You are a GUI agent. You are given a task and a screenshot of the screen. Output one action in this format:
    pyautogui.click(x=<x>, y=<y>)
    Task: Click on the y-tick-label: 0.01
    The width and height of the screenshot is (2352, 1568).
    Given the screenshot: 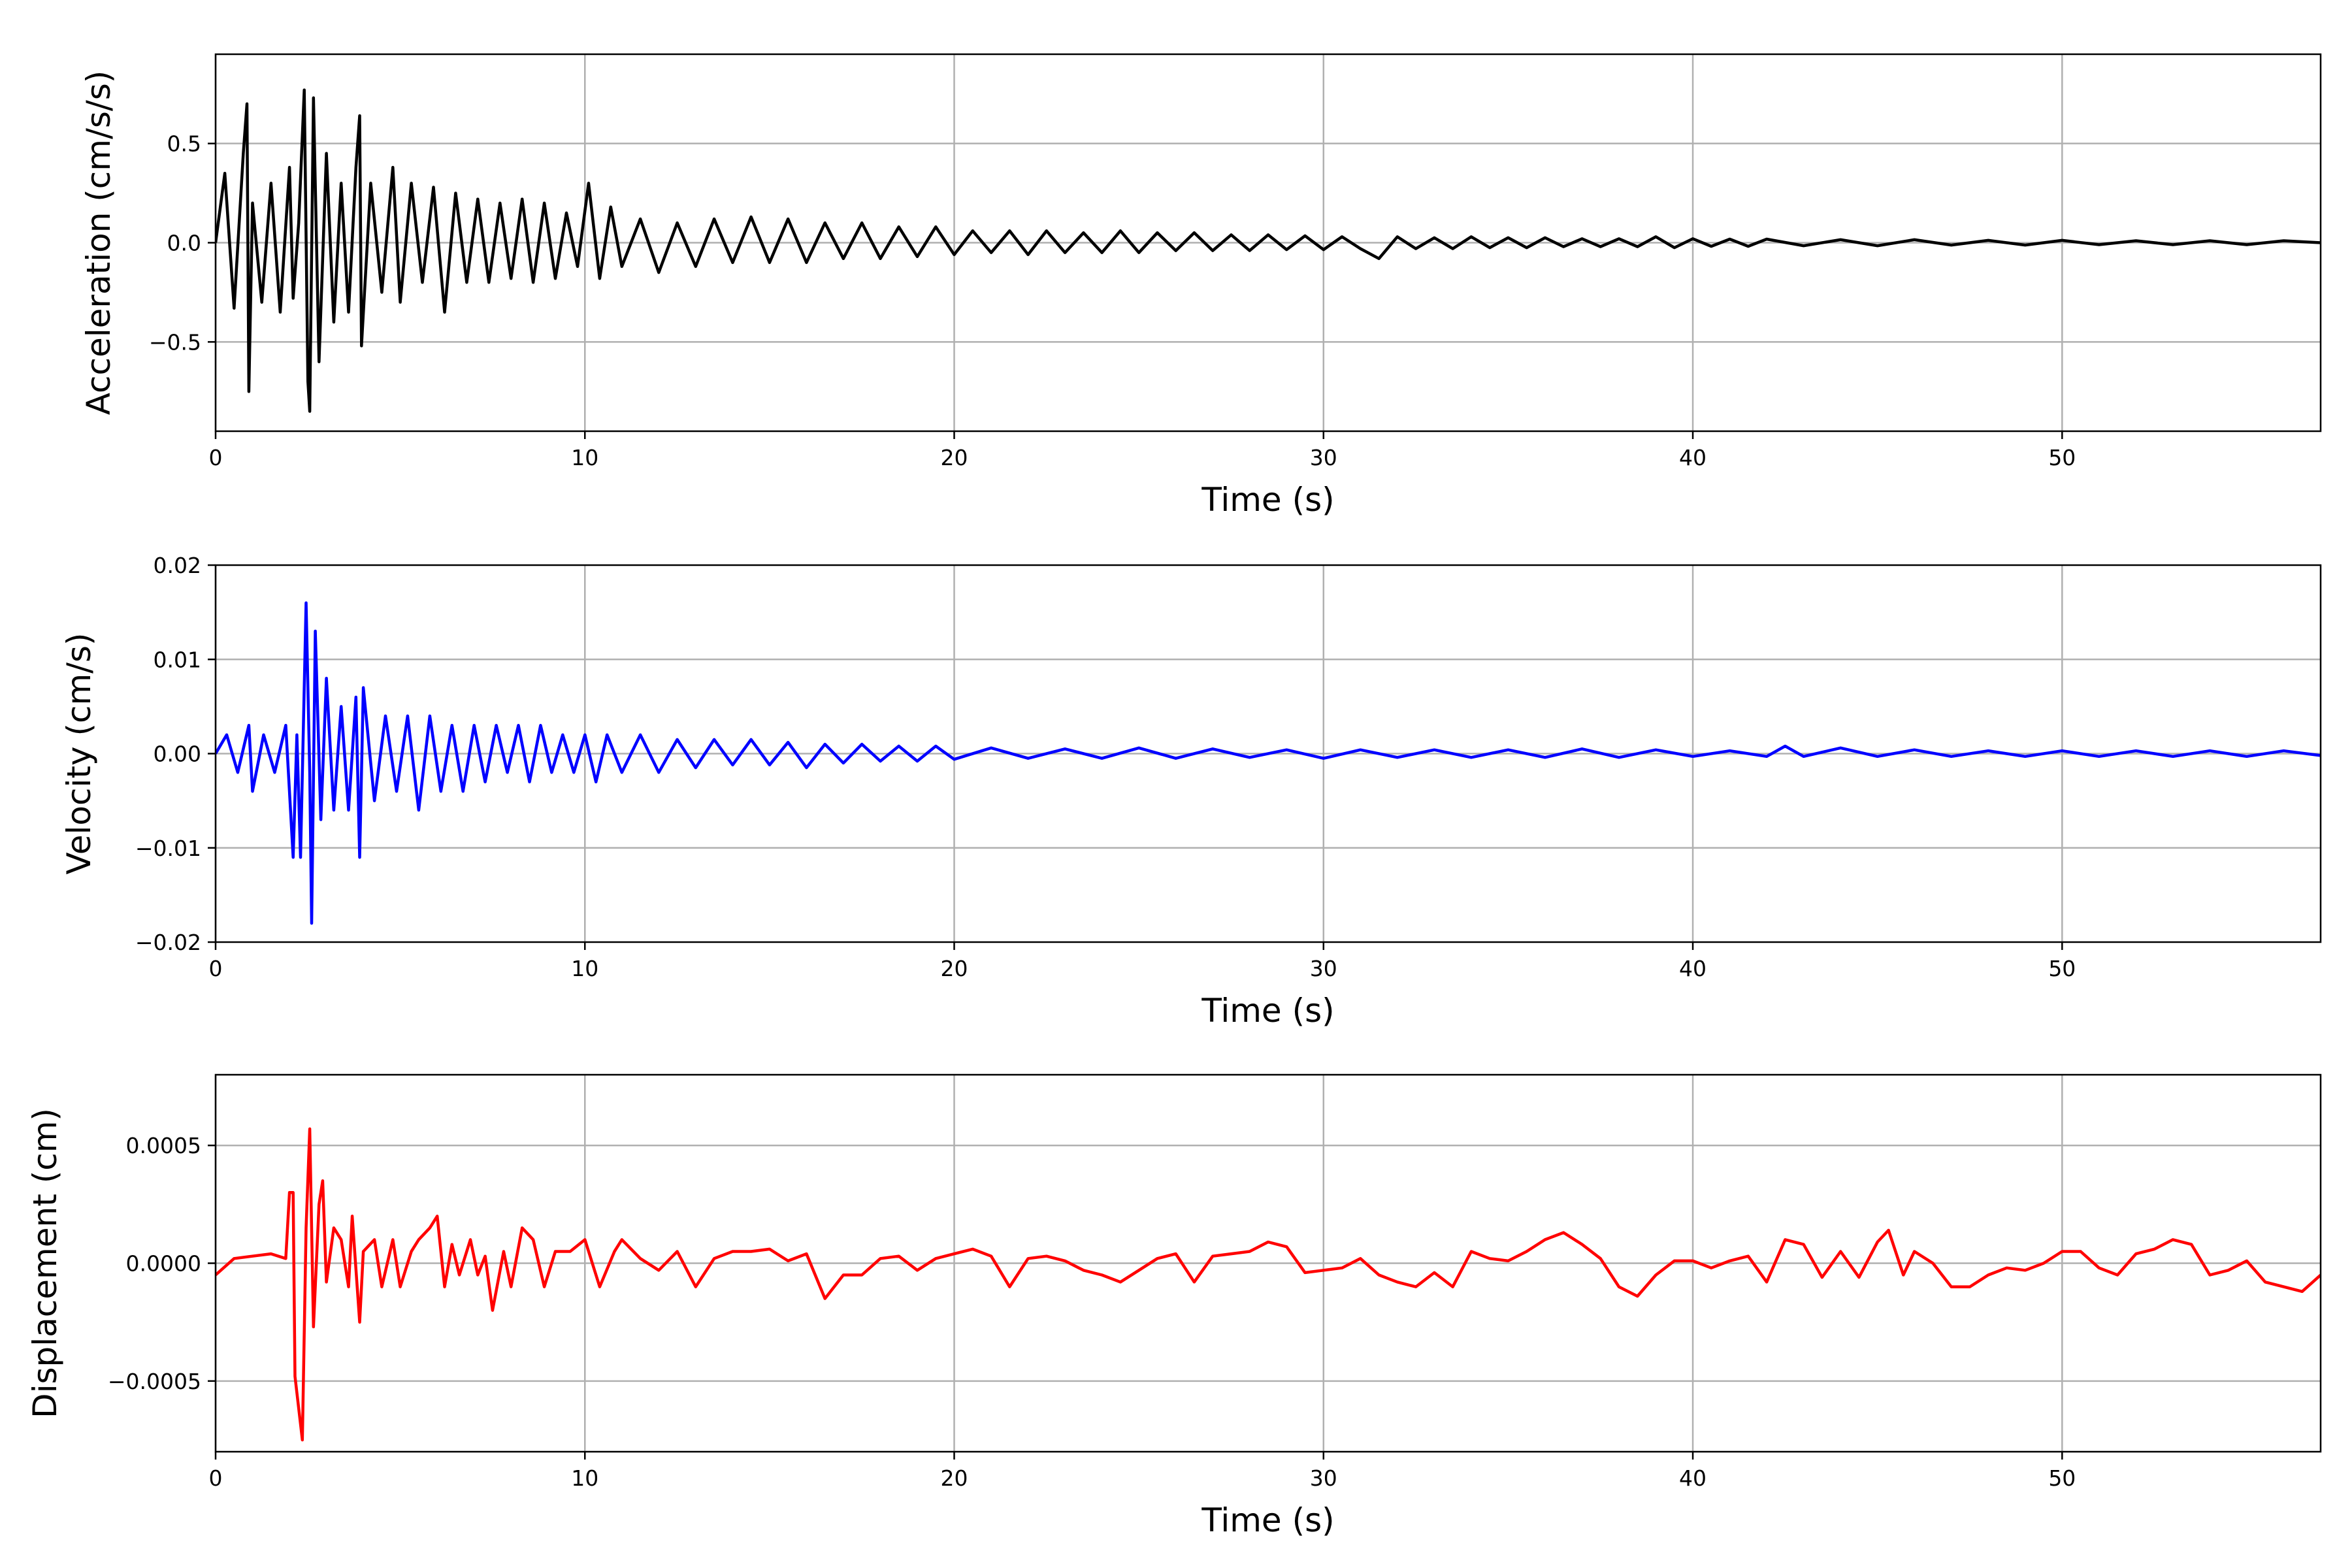 What is the action you would take?
    pyautogui.click(x=177, y=659)
    